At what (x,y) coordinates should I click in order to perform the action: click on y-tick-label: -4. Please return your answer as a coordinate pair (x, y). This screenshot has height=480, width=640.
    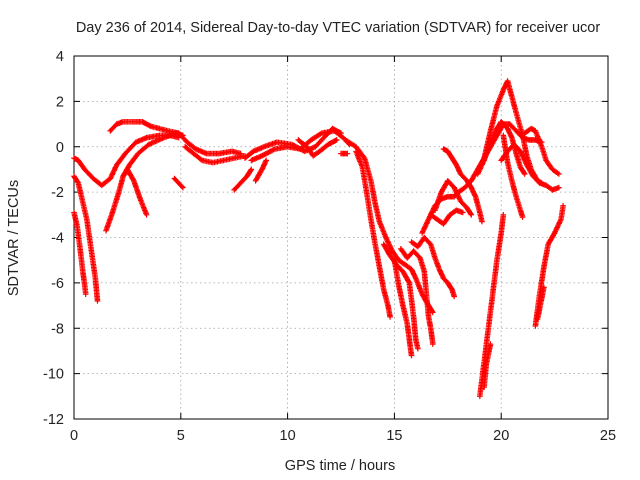
    Looking at the image, I should click on (57, 239).